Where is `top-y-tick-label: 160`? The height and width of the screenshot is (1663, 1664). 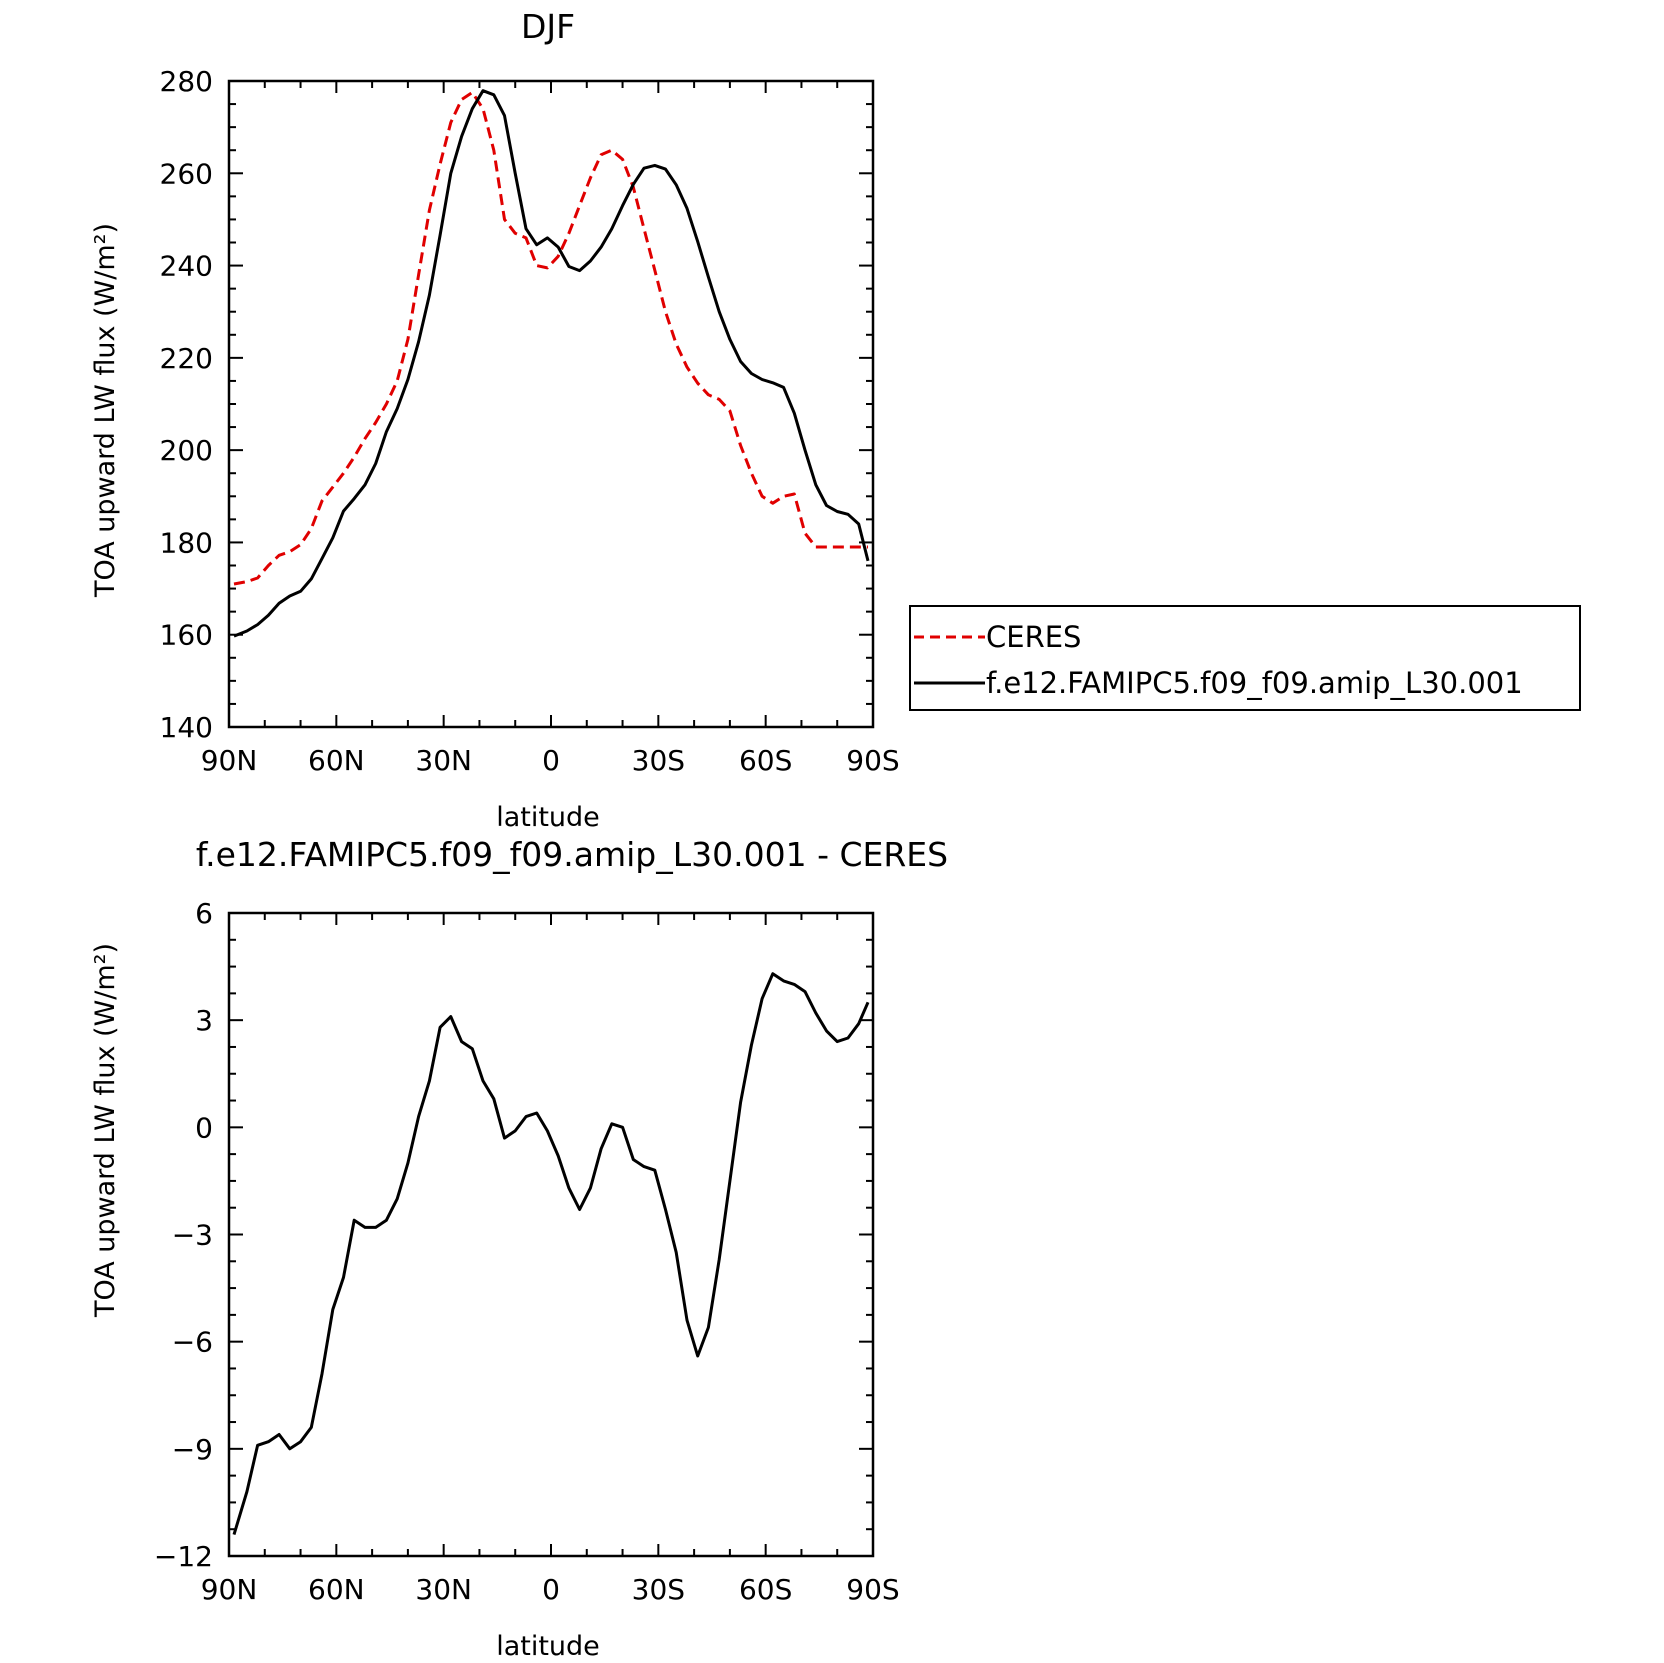
top-y-tick-label: 160 is located at coordinates (186, 635).